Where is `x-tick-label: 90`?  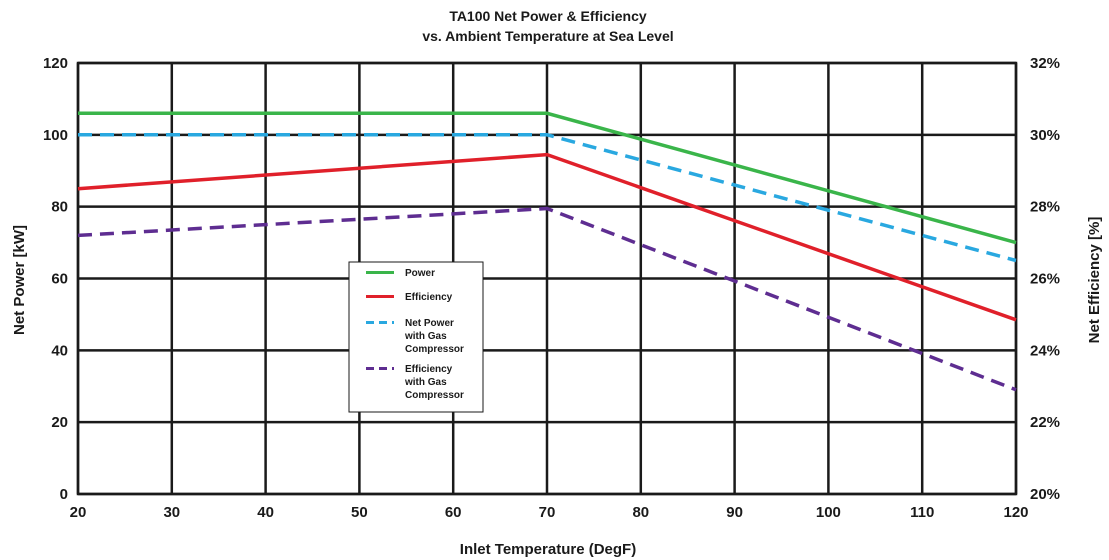 x-tick-label: 90 is located at coordinates (734, 512).